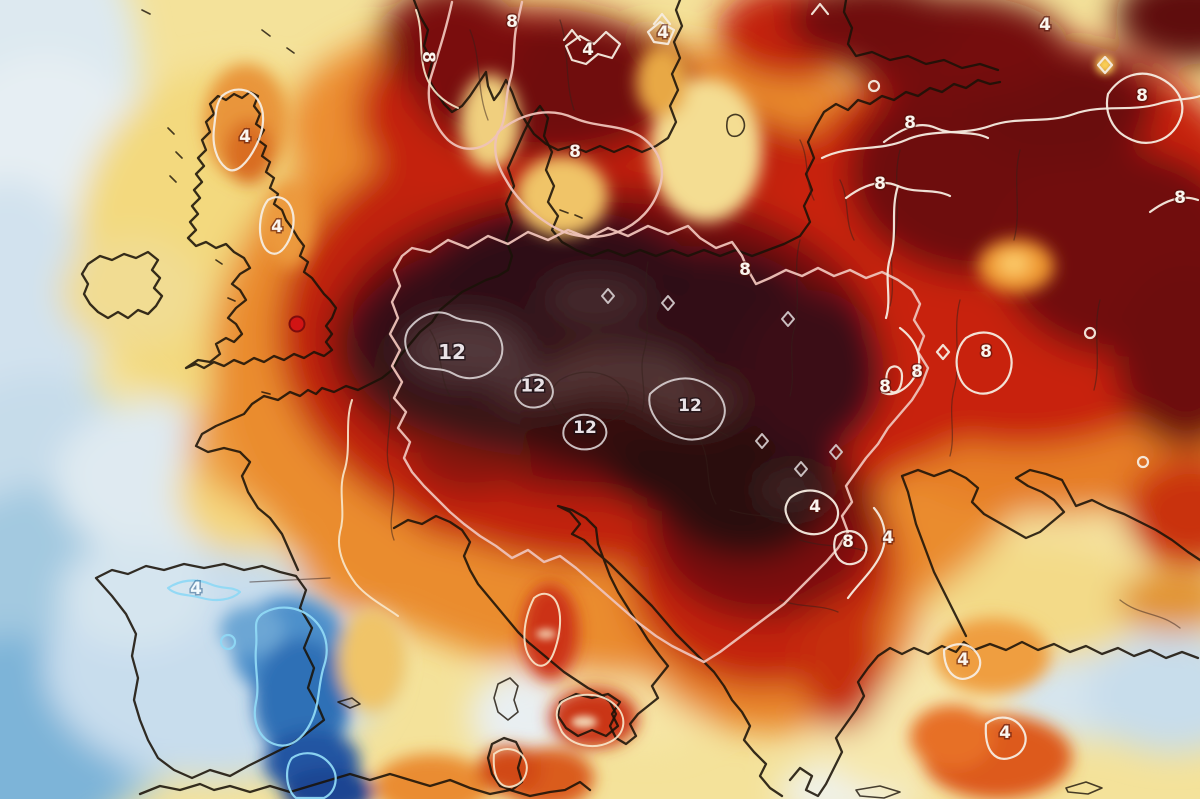 The width and height of the screenshot is (1200, 799). I want to click on location-marker-layer, so click(297, 324).